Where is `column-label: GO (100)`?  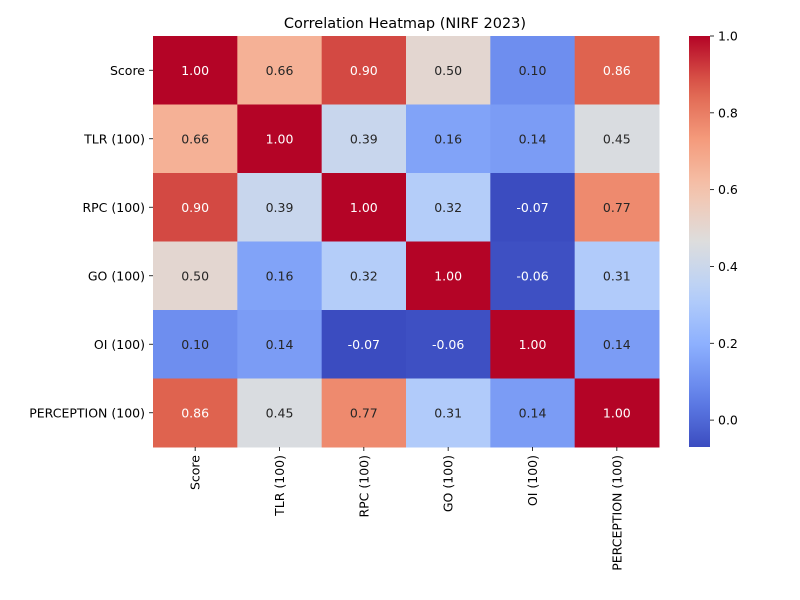
column-label: GO (100) is located at coordinates (448, 483).